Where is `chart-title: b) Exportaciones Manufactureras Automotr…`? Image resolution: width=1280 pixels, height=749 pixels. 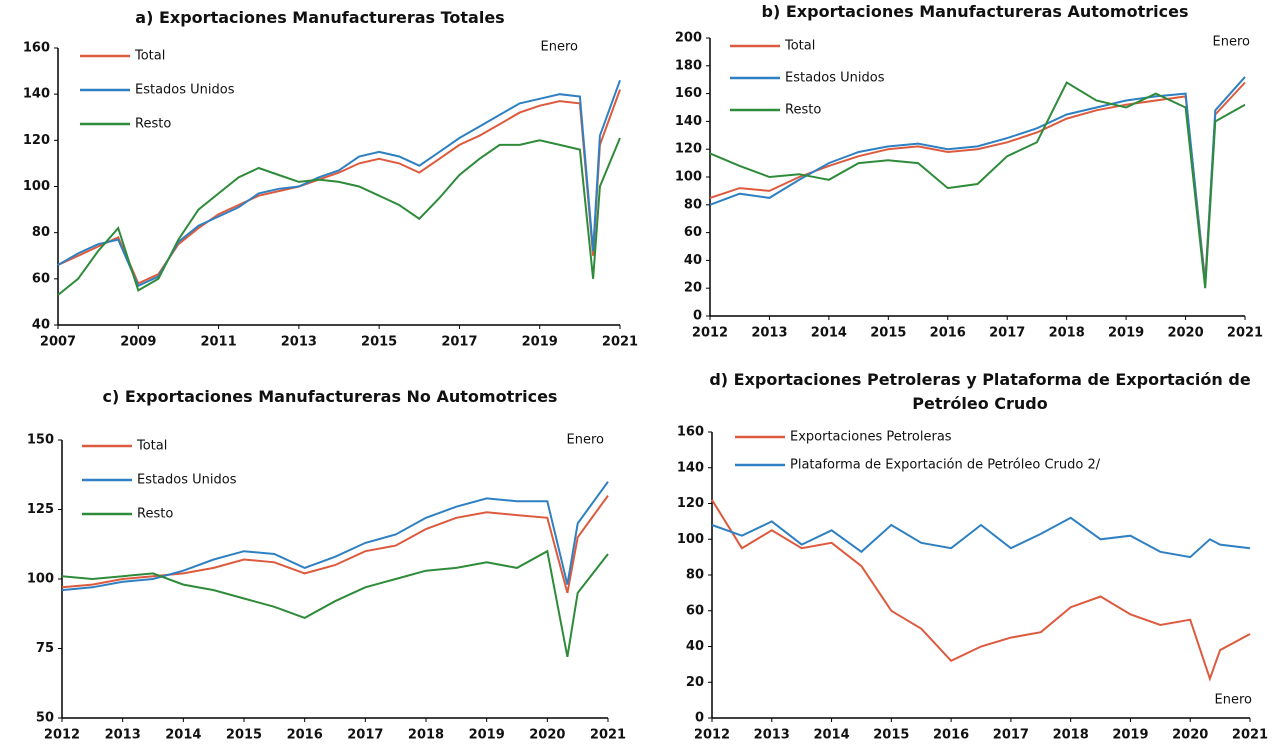 chart-title: b) Exportaciones Manufactureras Automotr… is located at coordinates (975, 11).